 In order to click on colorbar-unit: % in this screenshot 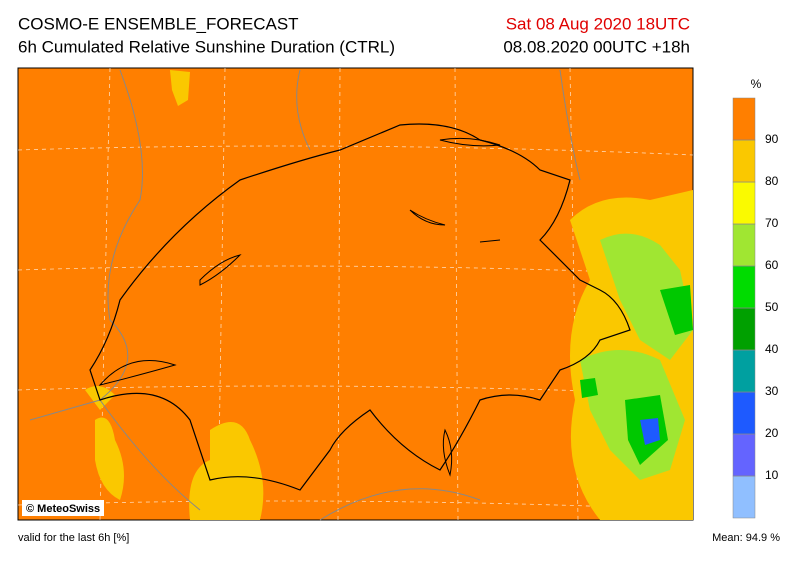, I will do `click(756, 84)`.